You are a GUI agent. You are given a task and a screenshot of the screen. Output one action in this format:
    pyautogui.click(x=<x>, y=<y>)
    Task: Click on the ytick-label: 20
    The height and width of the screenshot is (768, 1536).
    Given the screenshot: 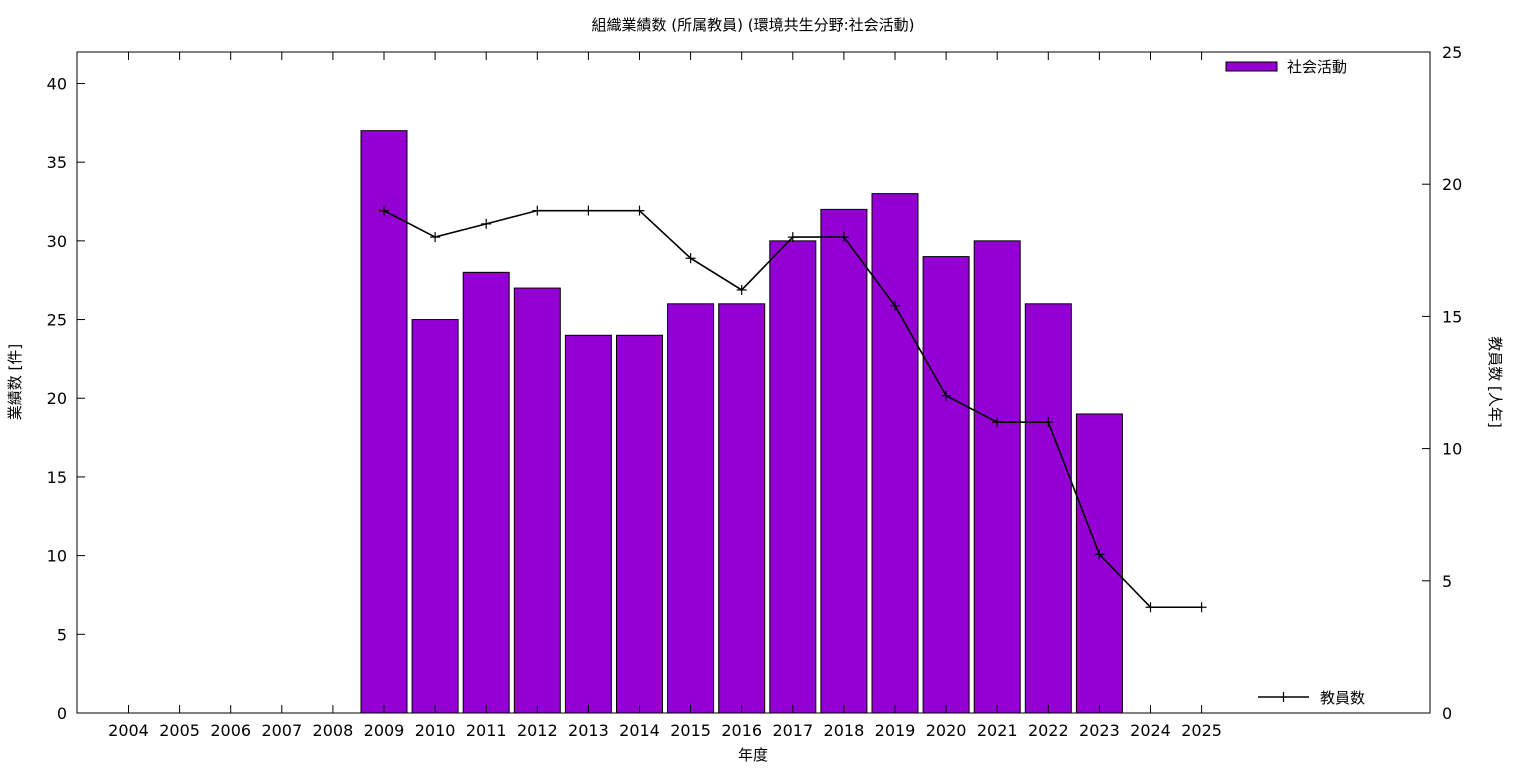 What is the action you would take?
    pyautogui.click(x=57, y=398)
    